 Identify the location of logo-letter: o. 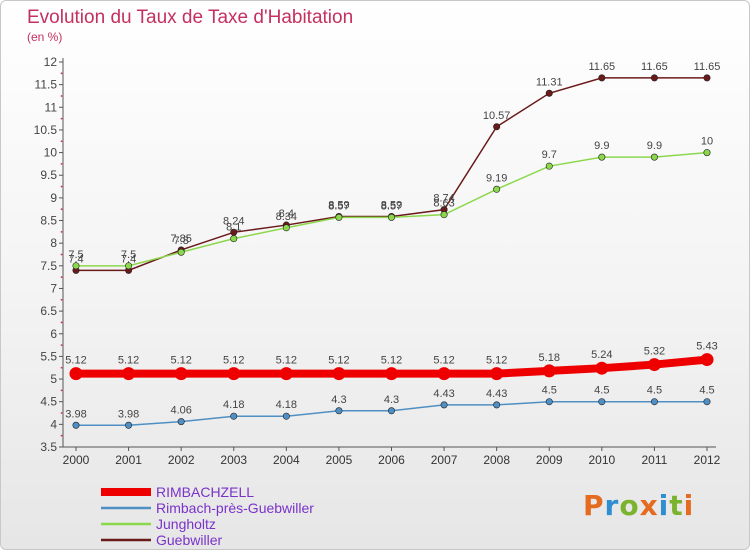
(629, 505).